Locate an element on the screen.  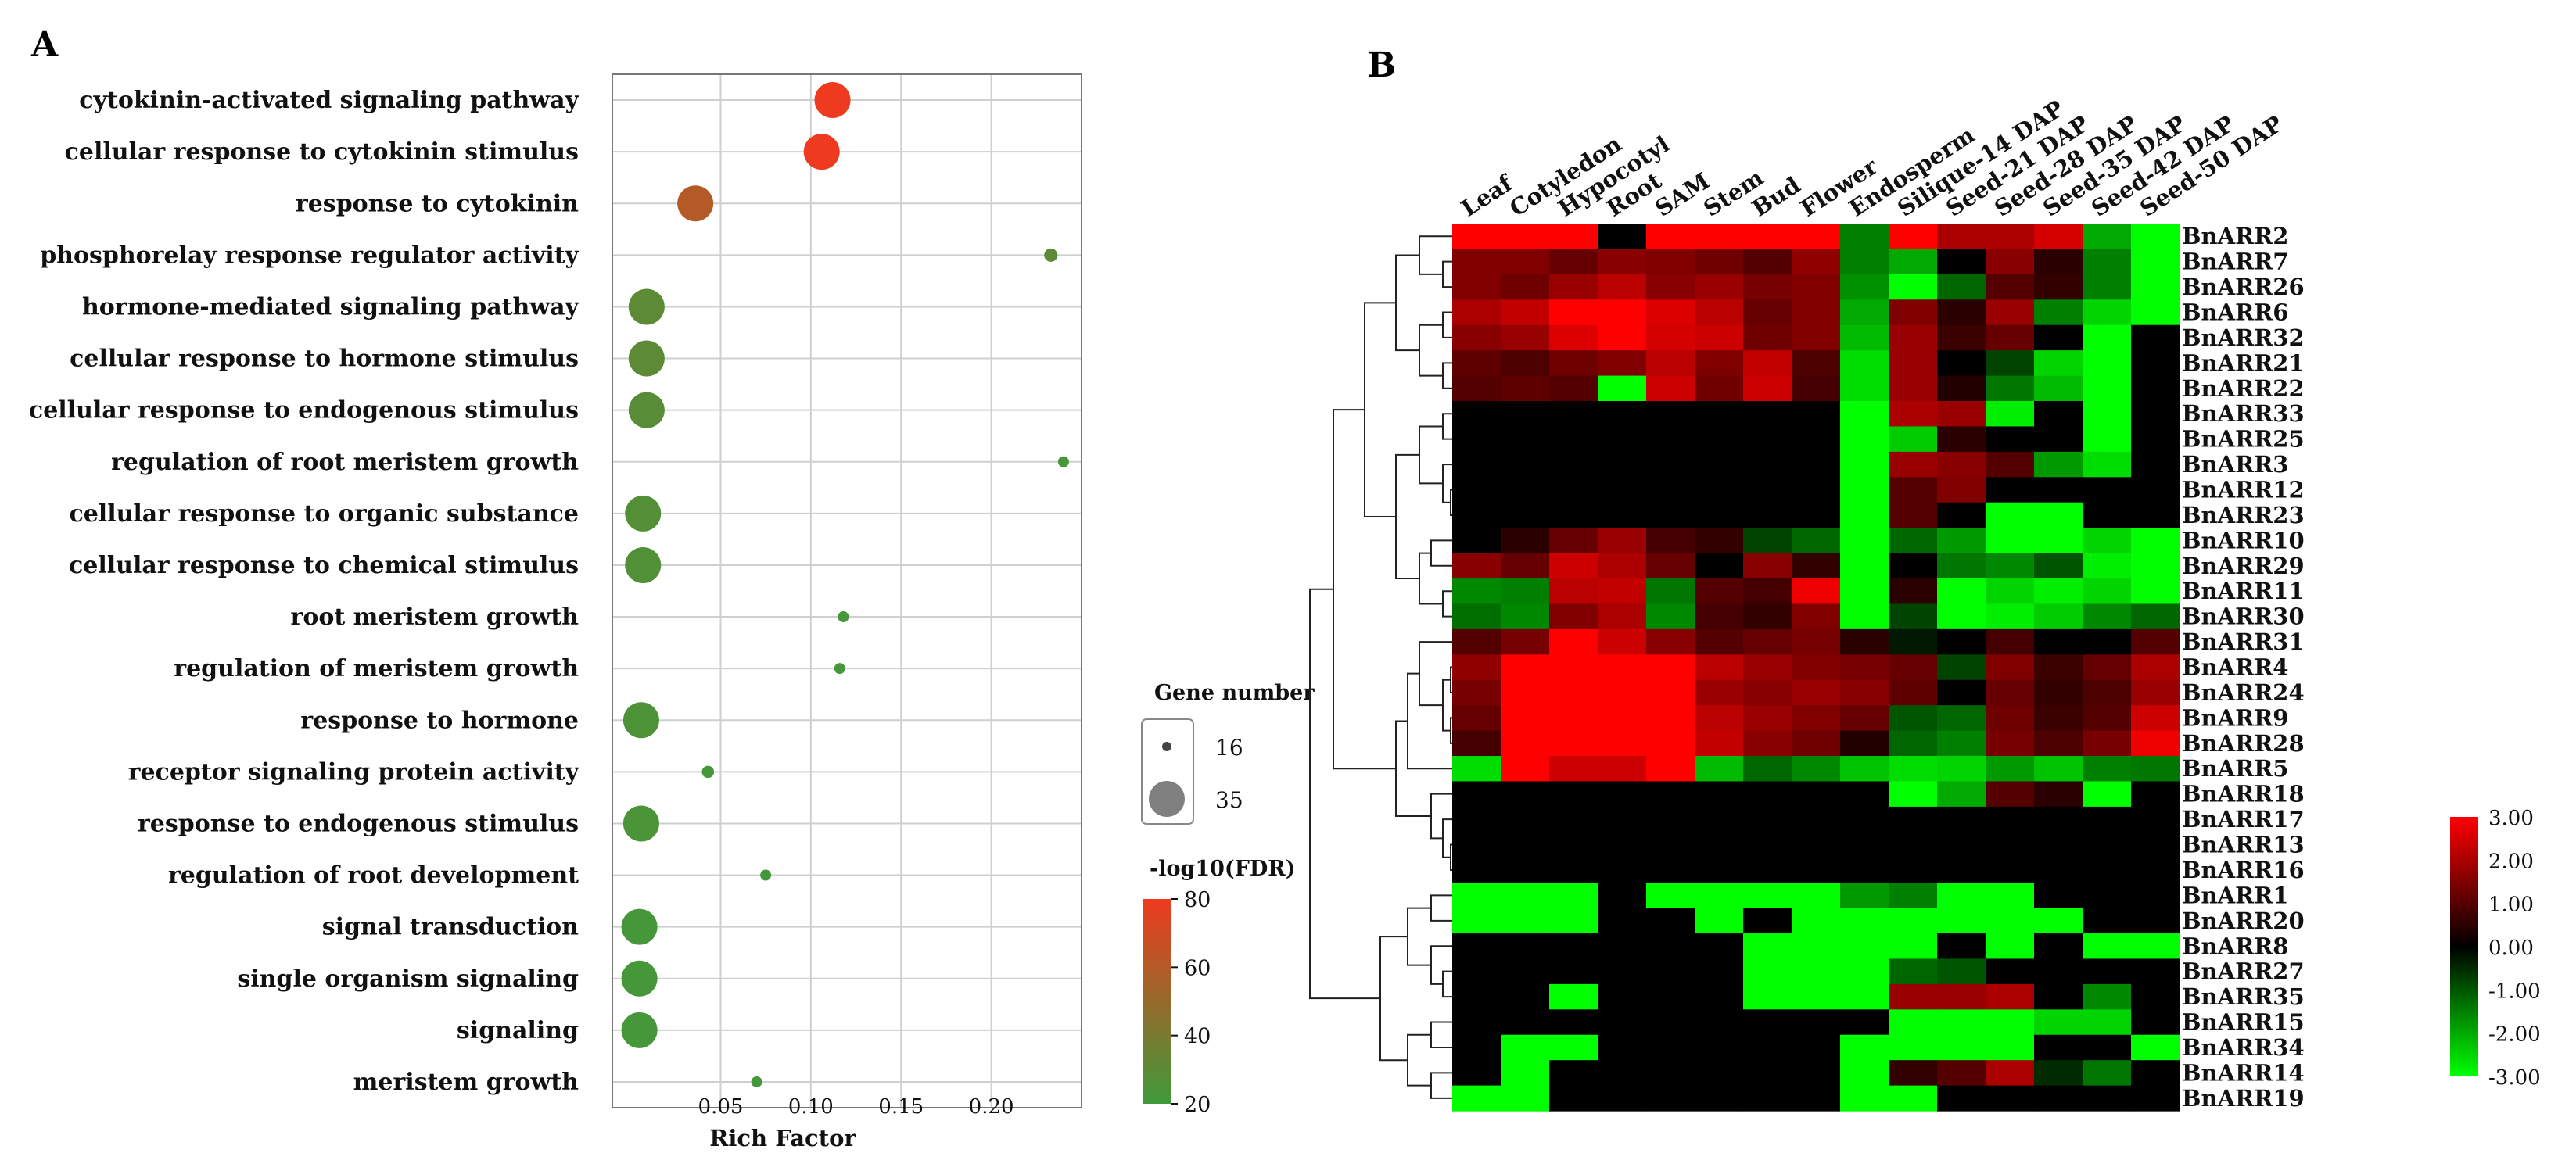
gene-label: BnARR2 is located at coordinates (2235, 236).